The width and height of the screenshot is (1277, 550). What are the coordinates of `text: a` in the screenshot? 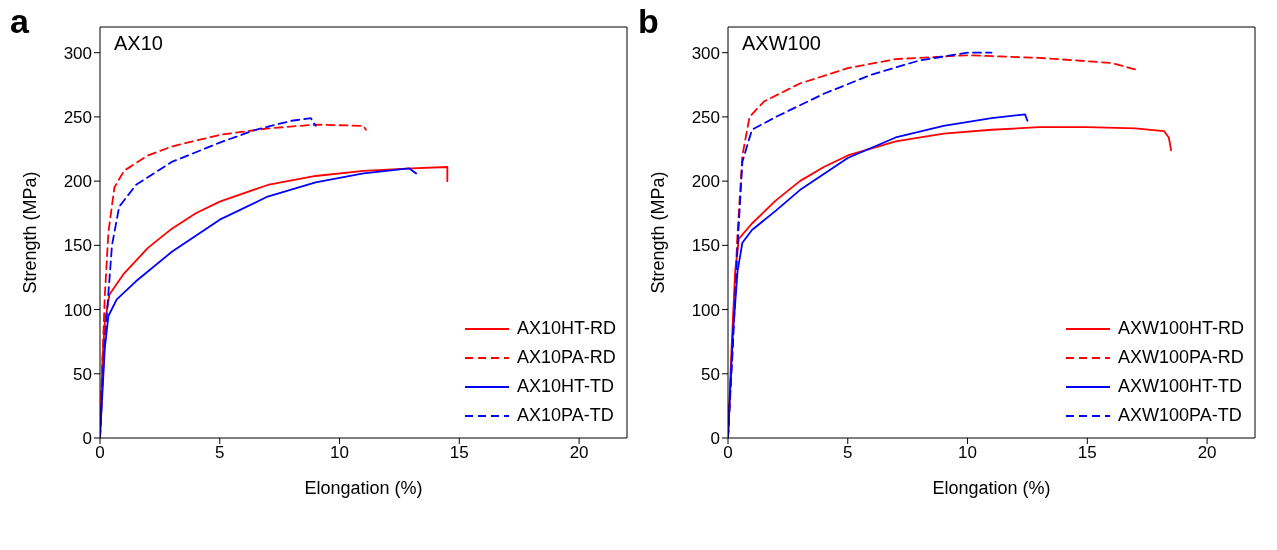 It's located at (19, 21).